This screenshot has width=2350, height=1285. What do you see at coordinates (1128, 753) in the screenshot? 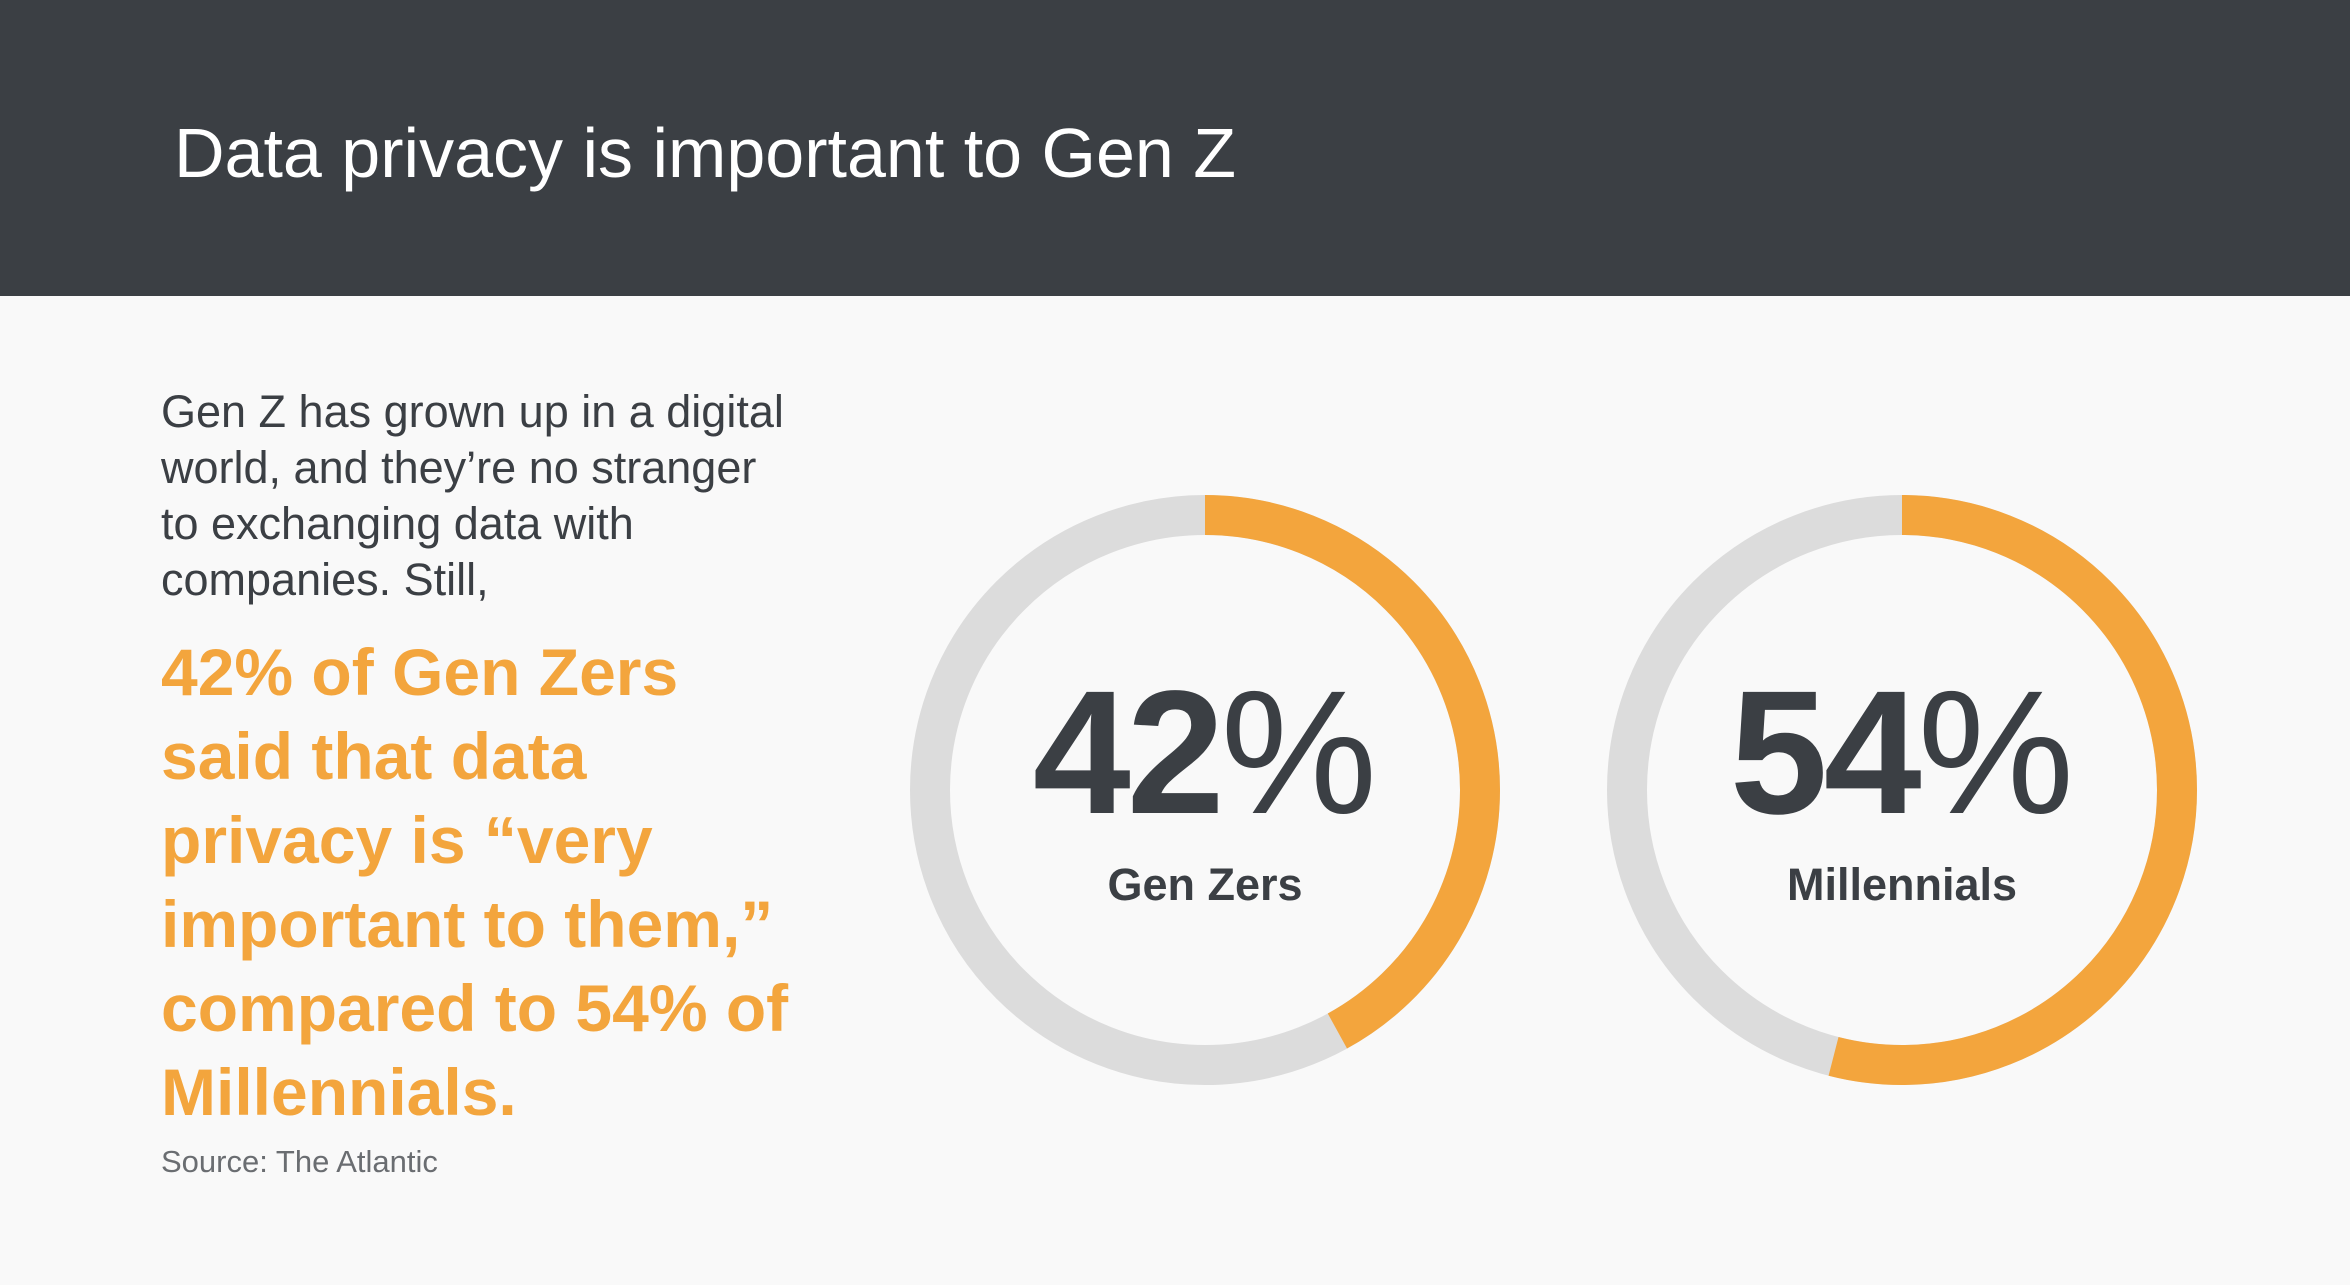
I see `donut-value-number: 42` at bounding box center [1128, 753].